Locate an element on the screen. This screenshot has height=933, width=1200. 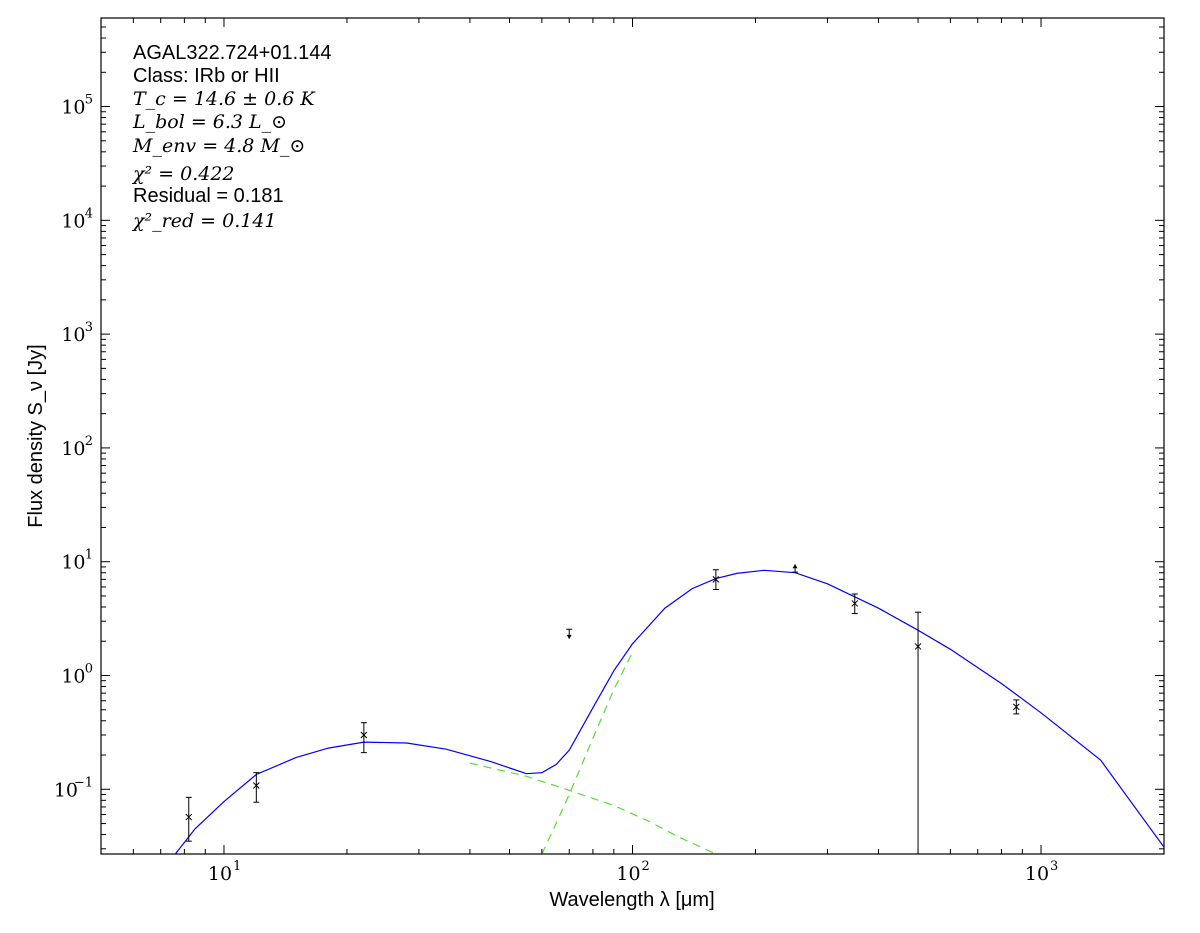
y-tick-exponent: 3 is located at coordinates (89, 327).